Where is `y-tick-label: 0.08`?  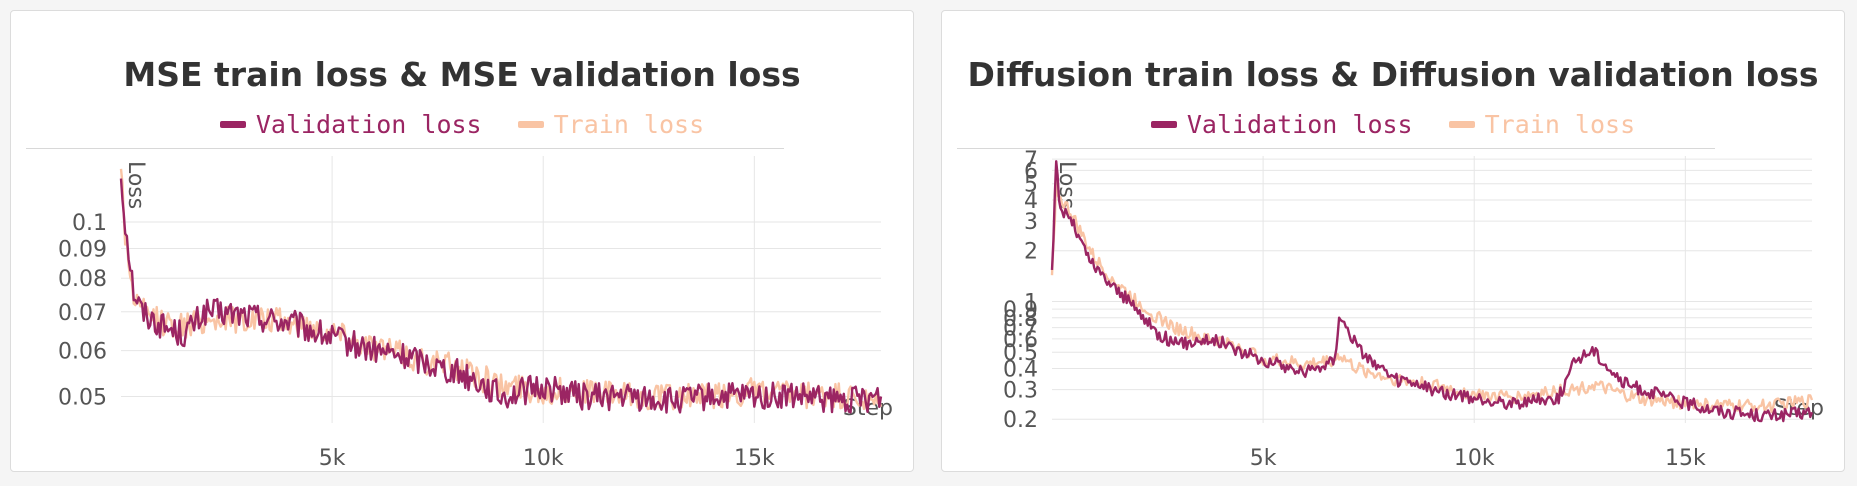
y-tick-label: 0.08 is located at coordinates (82, 279).